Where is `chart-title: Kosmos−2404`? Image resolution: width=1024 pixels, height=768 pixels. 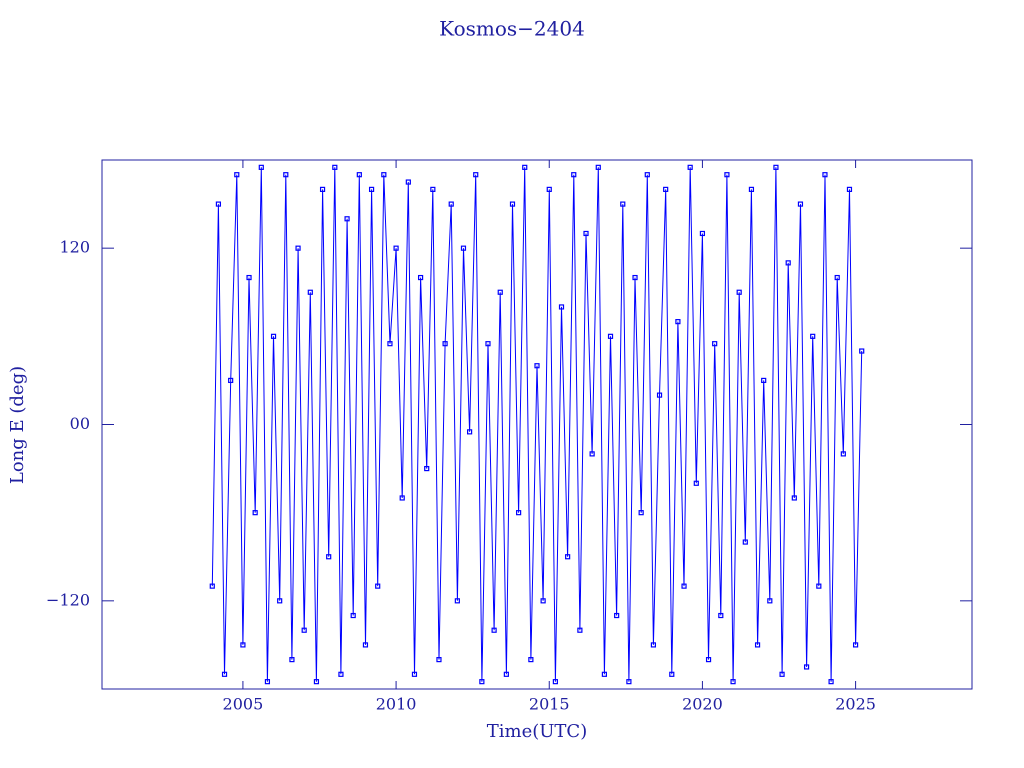 chart-title: Kosmos−2404 is located at coordinates (512, 29).